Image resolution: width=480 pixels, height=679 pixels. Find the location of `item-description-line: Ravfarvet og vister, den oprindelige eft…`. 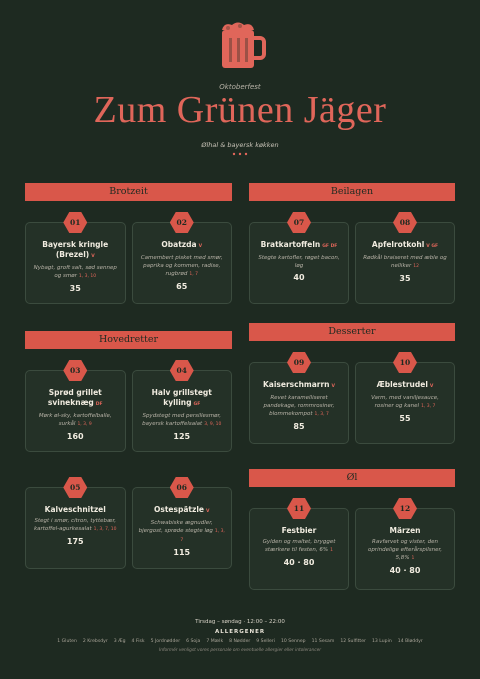

item-description-line: Ravfarvet og vister, den oprindelige eft… is located at coordinates (405, 550).